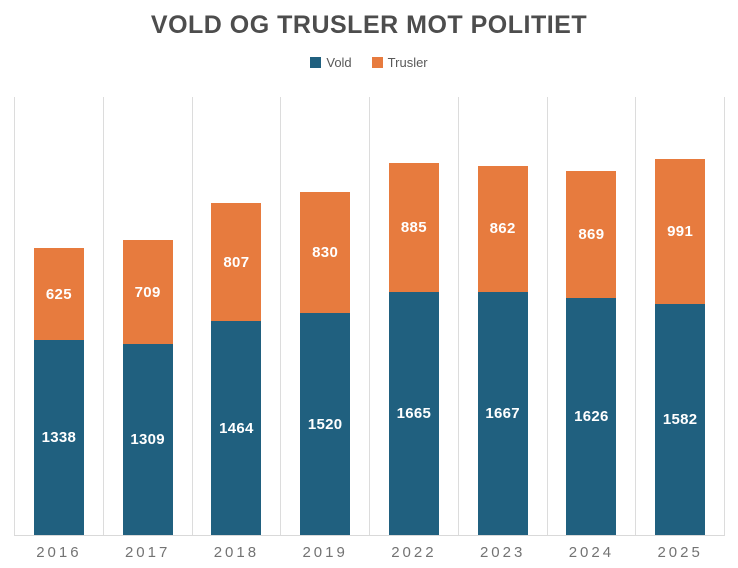 The image size is (738, 568). I want to click on stacked-bar-2024: 869 1626, so click(591, 352).